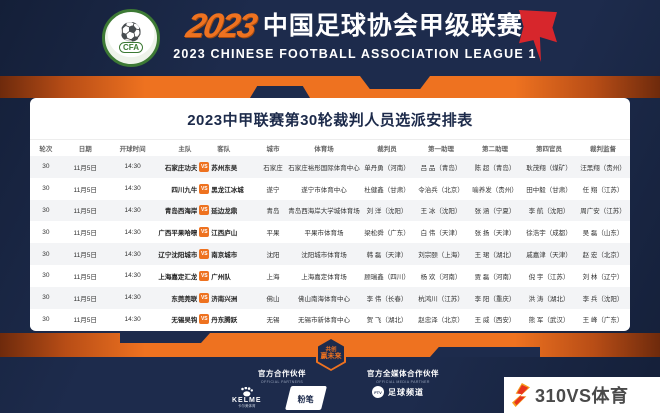 The image size is (660, 413). Describe the element at coordinates (602, 149) in the screenshot. I see `column-header: 裁判监督` at that location.